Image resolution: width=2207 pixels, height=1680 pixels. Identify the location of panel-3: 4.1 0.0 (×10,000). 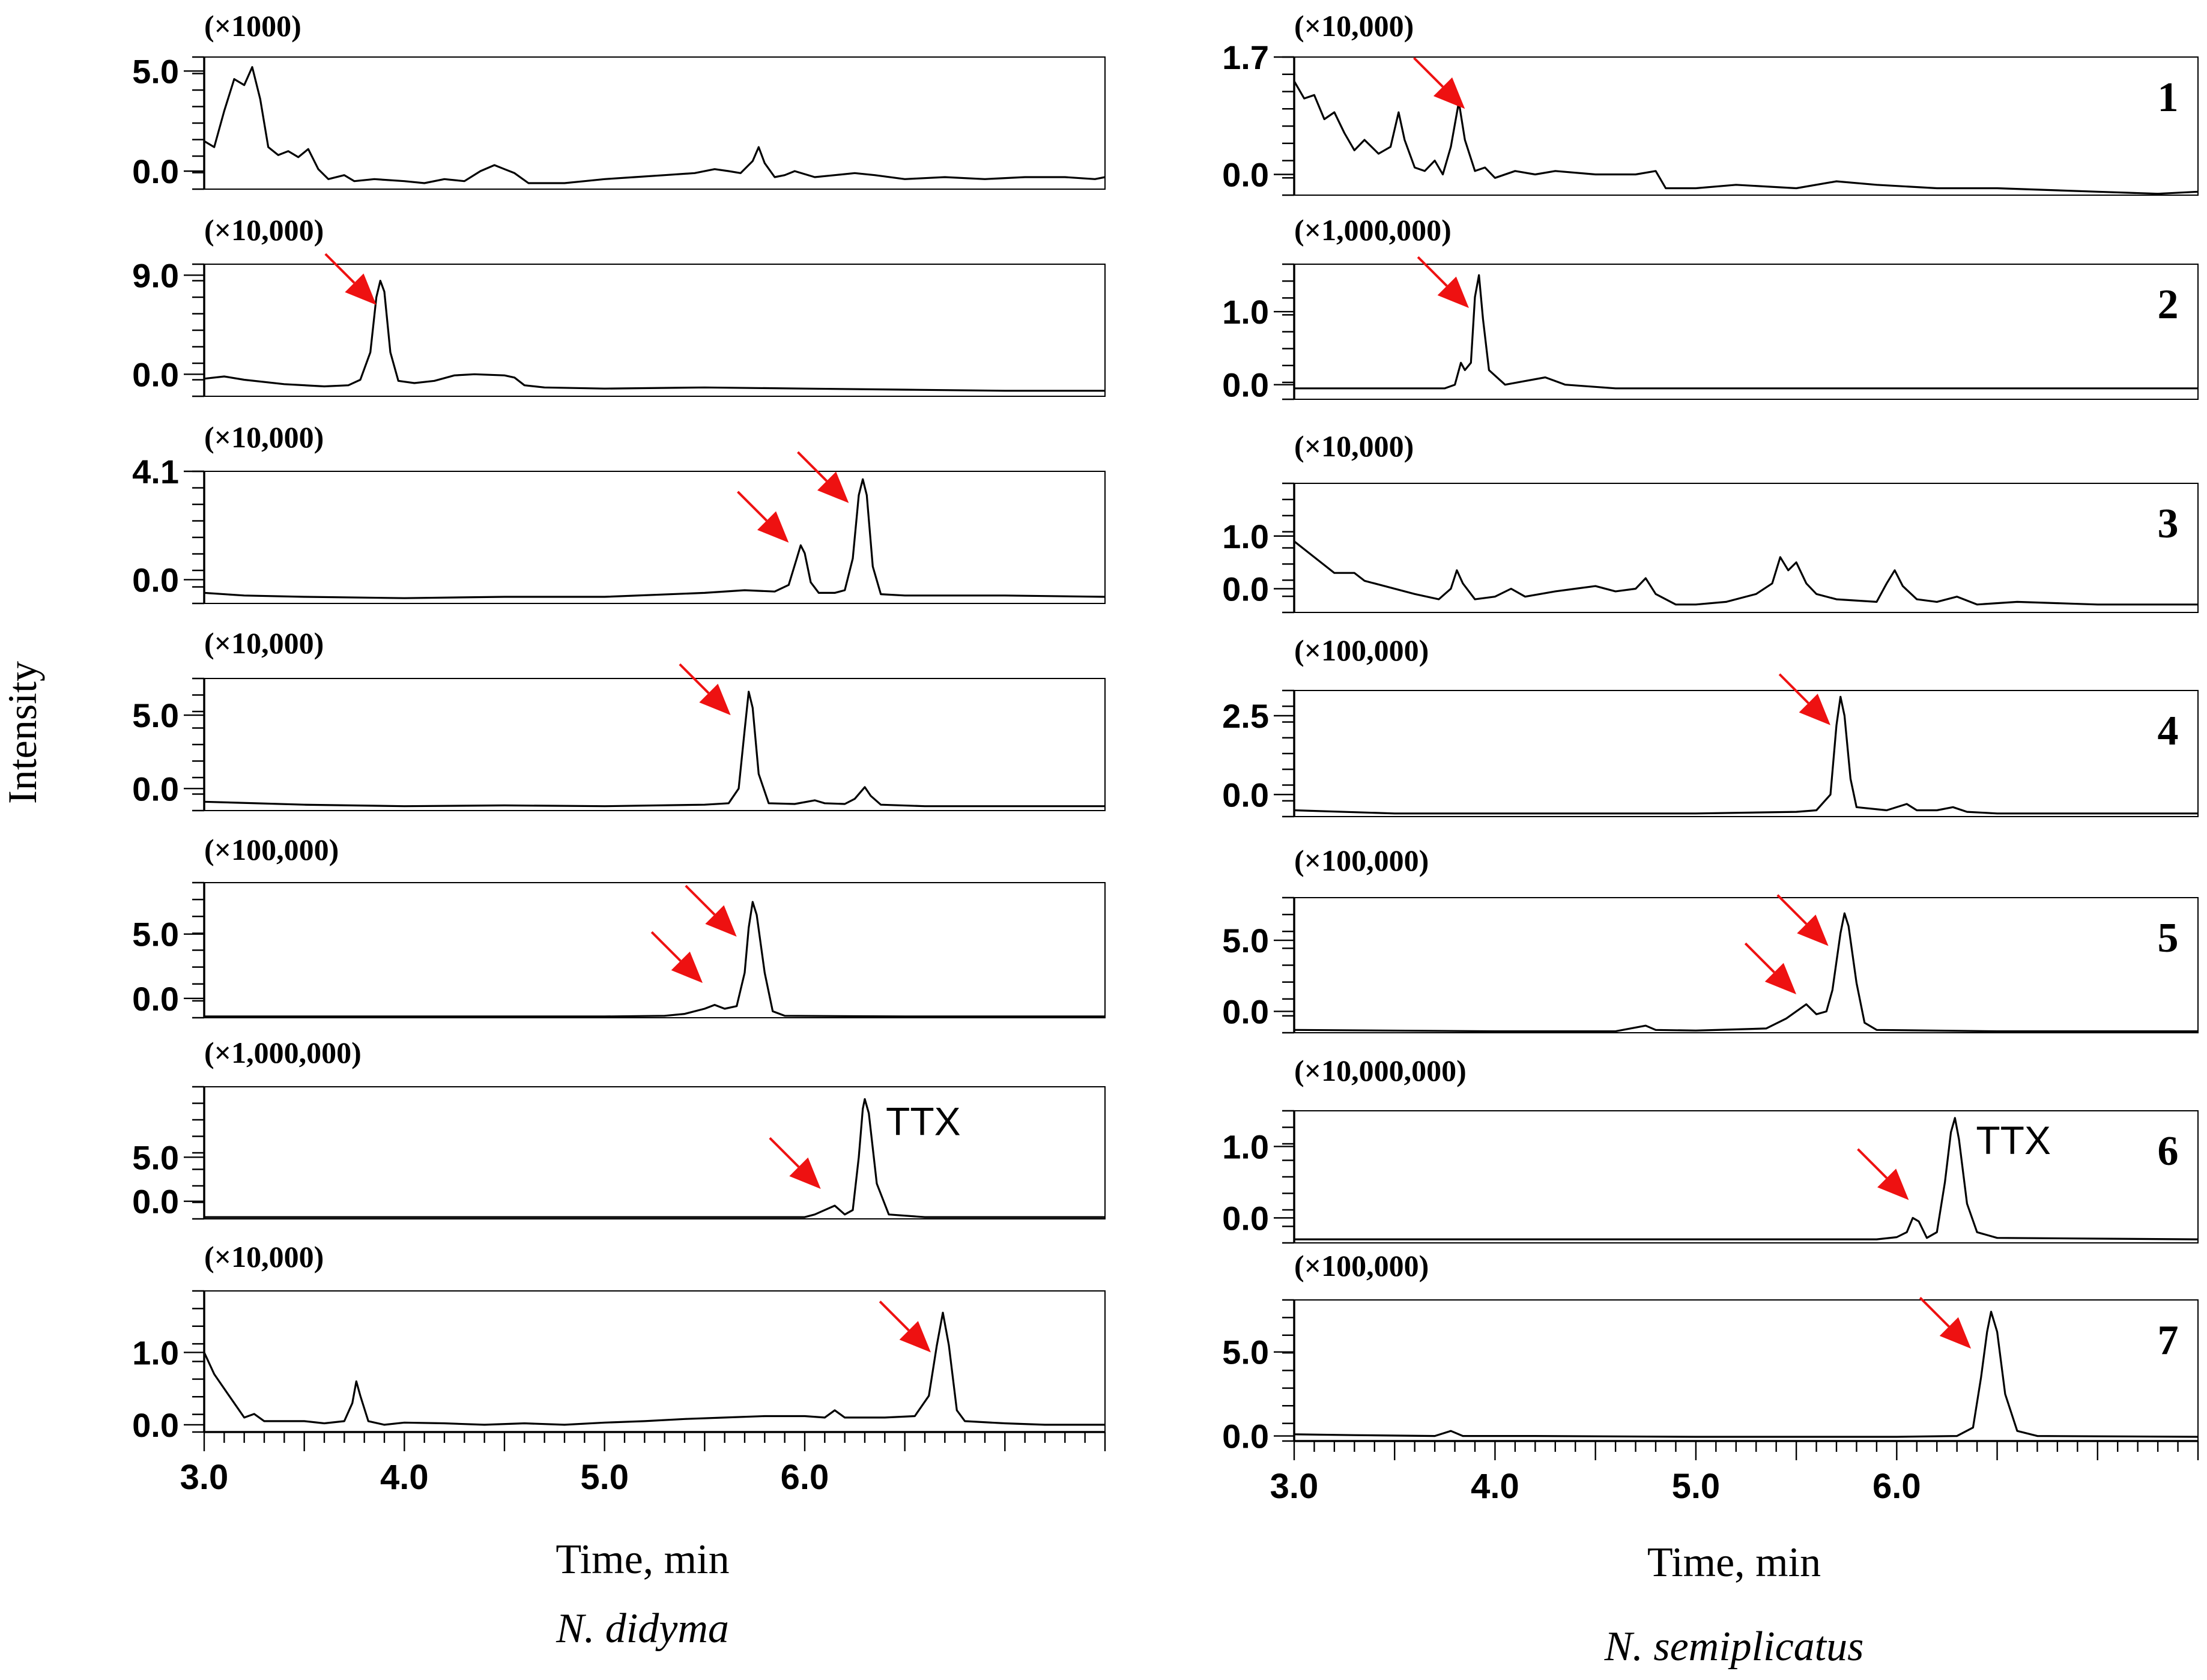
(619, 512).